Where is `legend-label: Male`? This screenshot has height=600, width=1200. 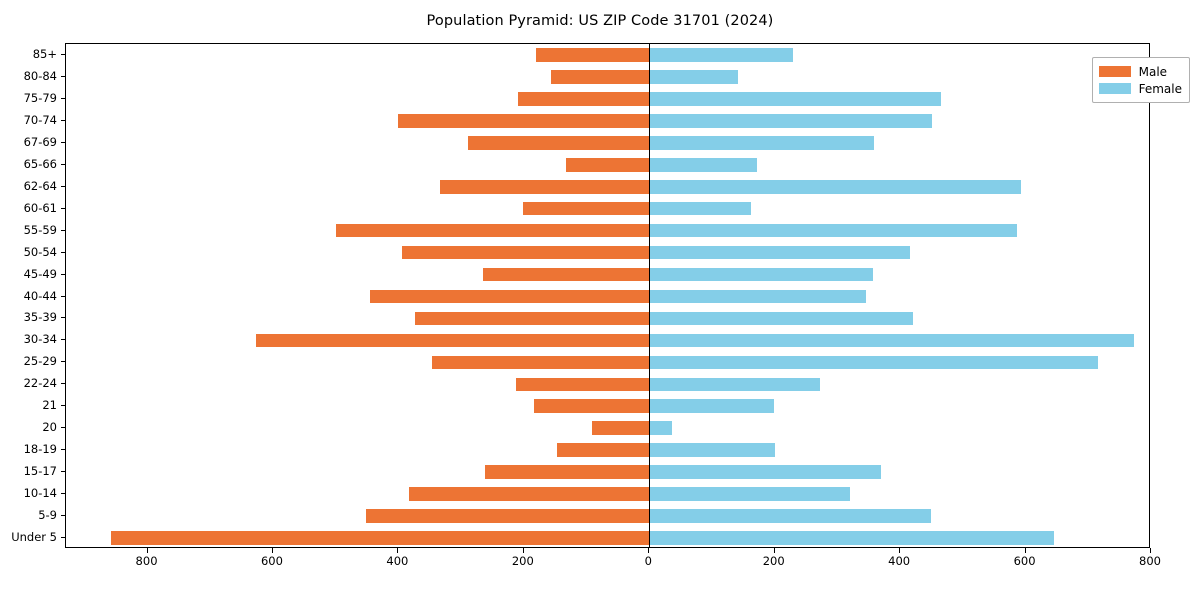
legend-label: Male is located at coordinates (1153, 71).